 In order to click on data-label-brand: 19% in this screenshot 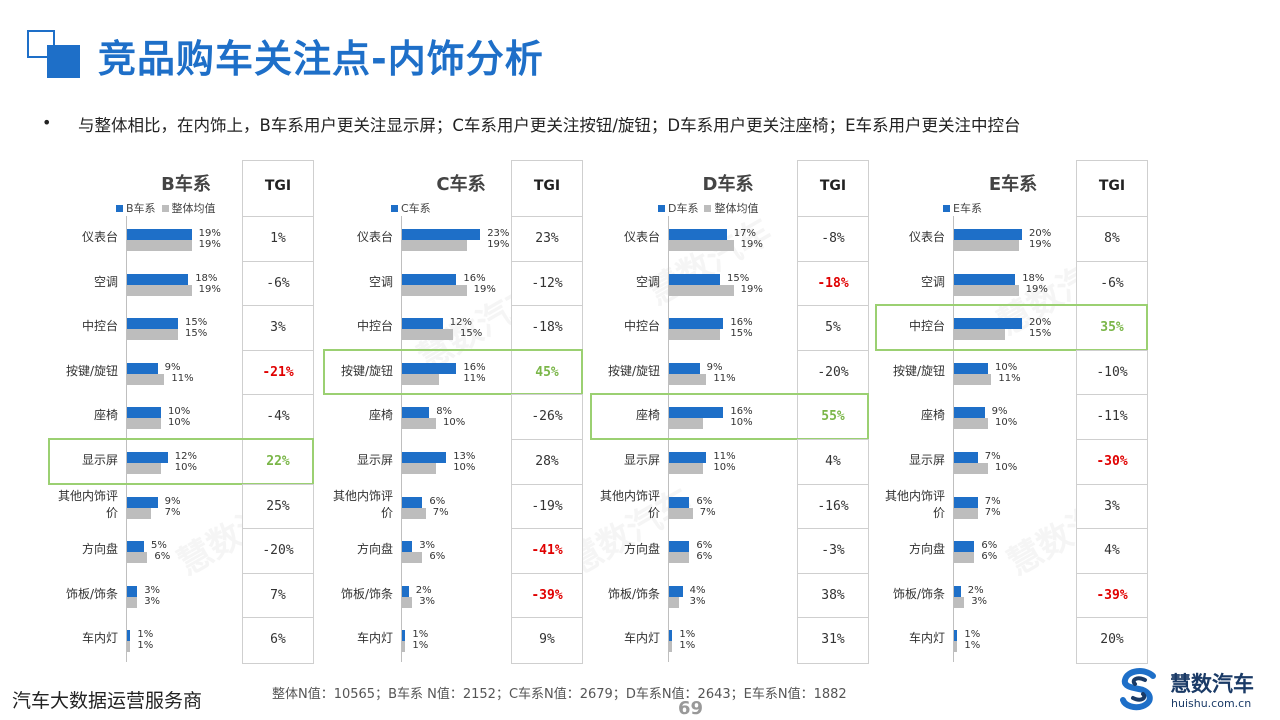, I will do `click(209, 233)`.